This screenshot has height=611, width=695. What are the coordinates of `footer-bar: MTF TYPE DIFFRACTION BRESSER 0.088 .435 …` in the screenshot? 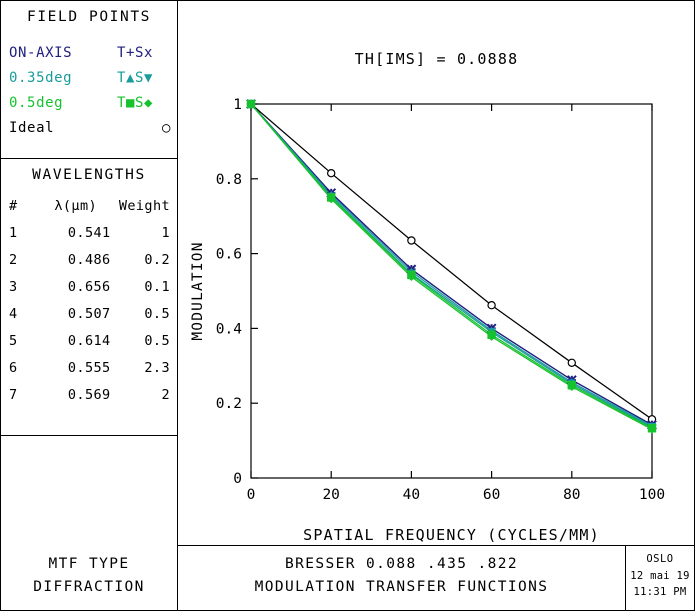 It's located at (347, 578).